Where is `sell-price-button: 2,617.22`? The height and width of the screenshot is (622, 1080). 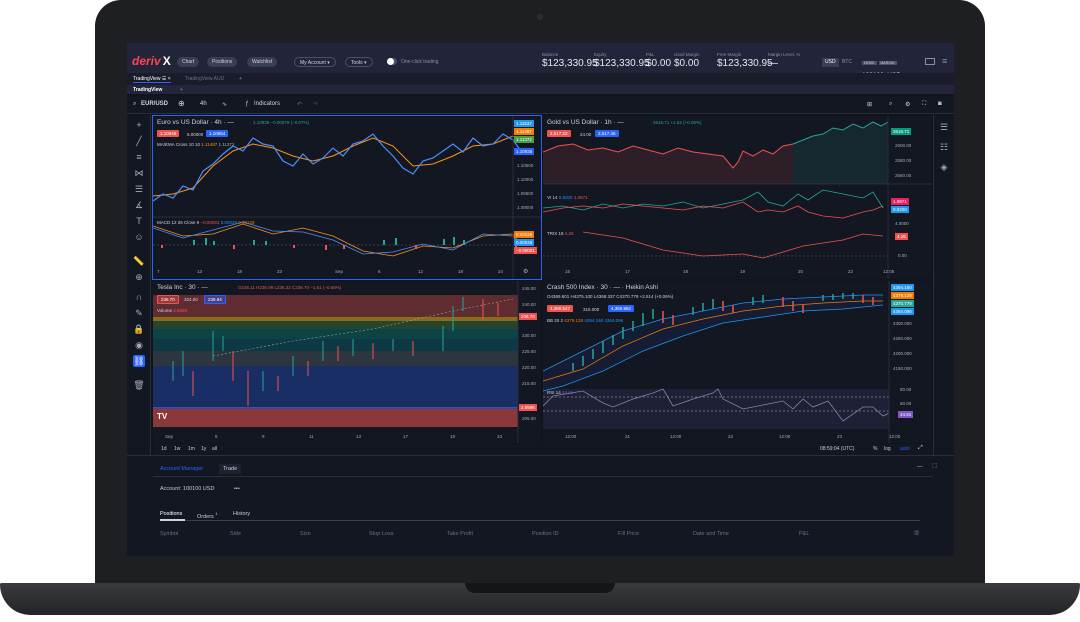
sell-price-button: 2,617.22 is located at coordinates (559, 133).